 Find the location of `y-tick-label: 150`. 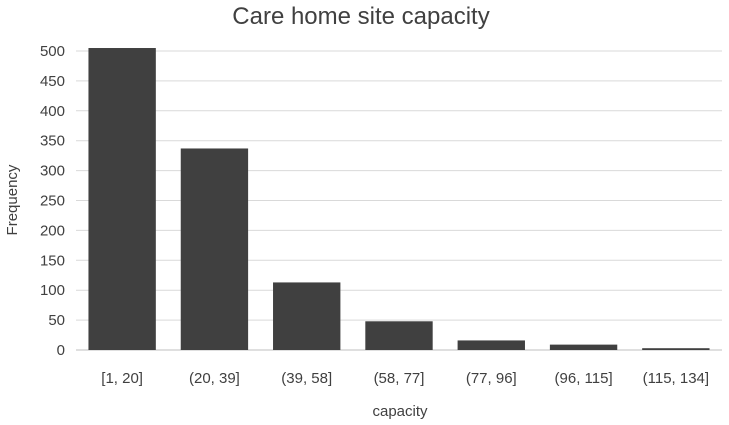

y-tick-label: 150 is located at coordinates (52, 260).